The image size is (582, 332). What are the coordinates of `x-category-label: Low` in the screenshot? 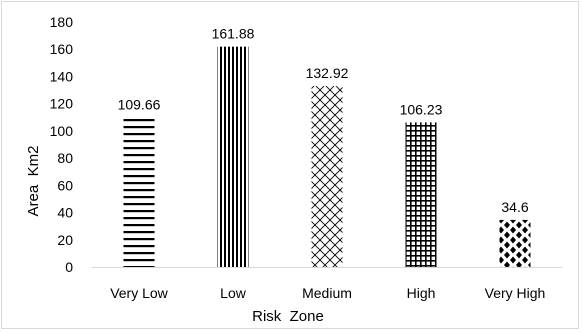 It's located at (233, 293).